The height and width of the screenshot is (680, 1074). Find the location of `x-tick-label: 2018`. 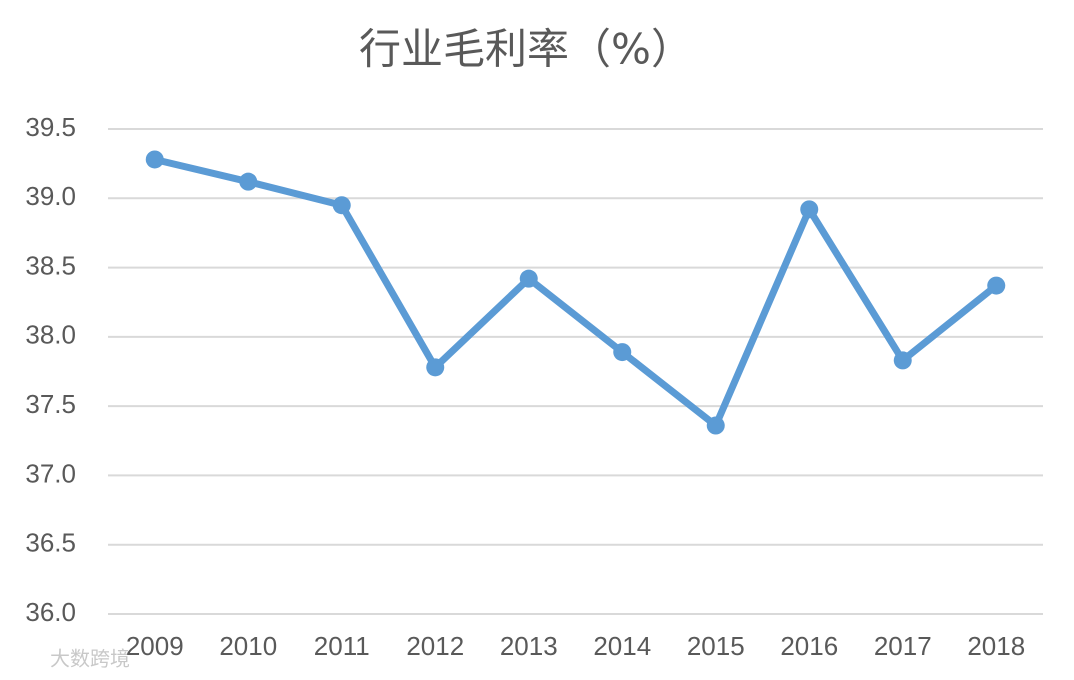

x-tick-label: 2018 is located at coordinates (996, 646).